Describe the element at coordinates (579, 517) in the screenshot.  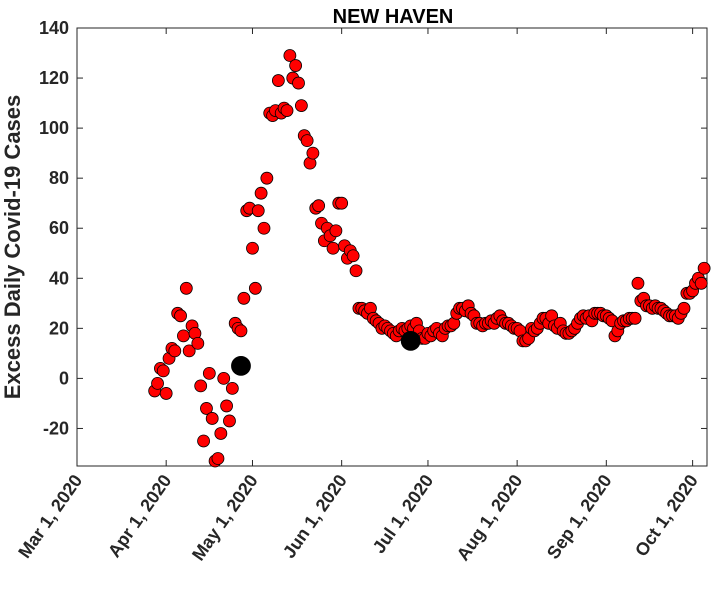
I see `x-tick-label: Sep 1, 2020` at that location.